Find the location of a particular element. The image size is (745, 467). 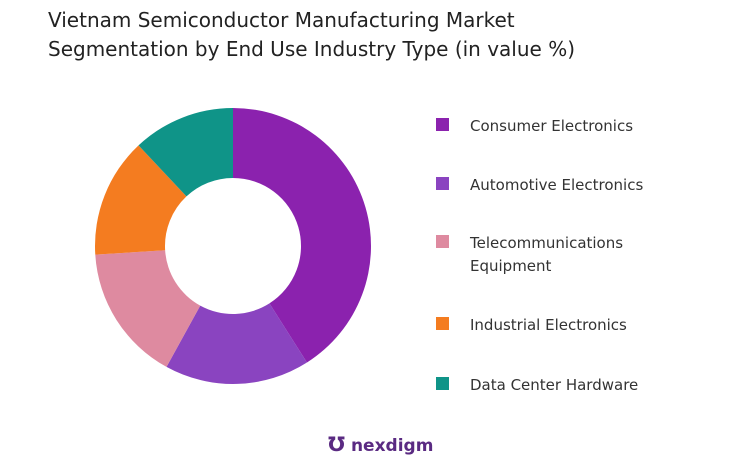

legend-label: Telecommunications Equipment is located at coordinates (547, 254).